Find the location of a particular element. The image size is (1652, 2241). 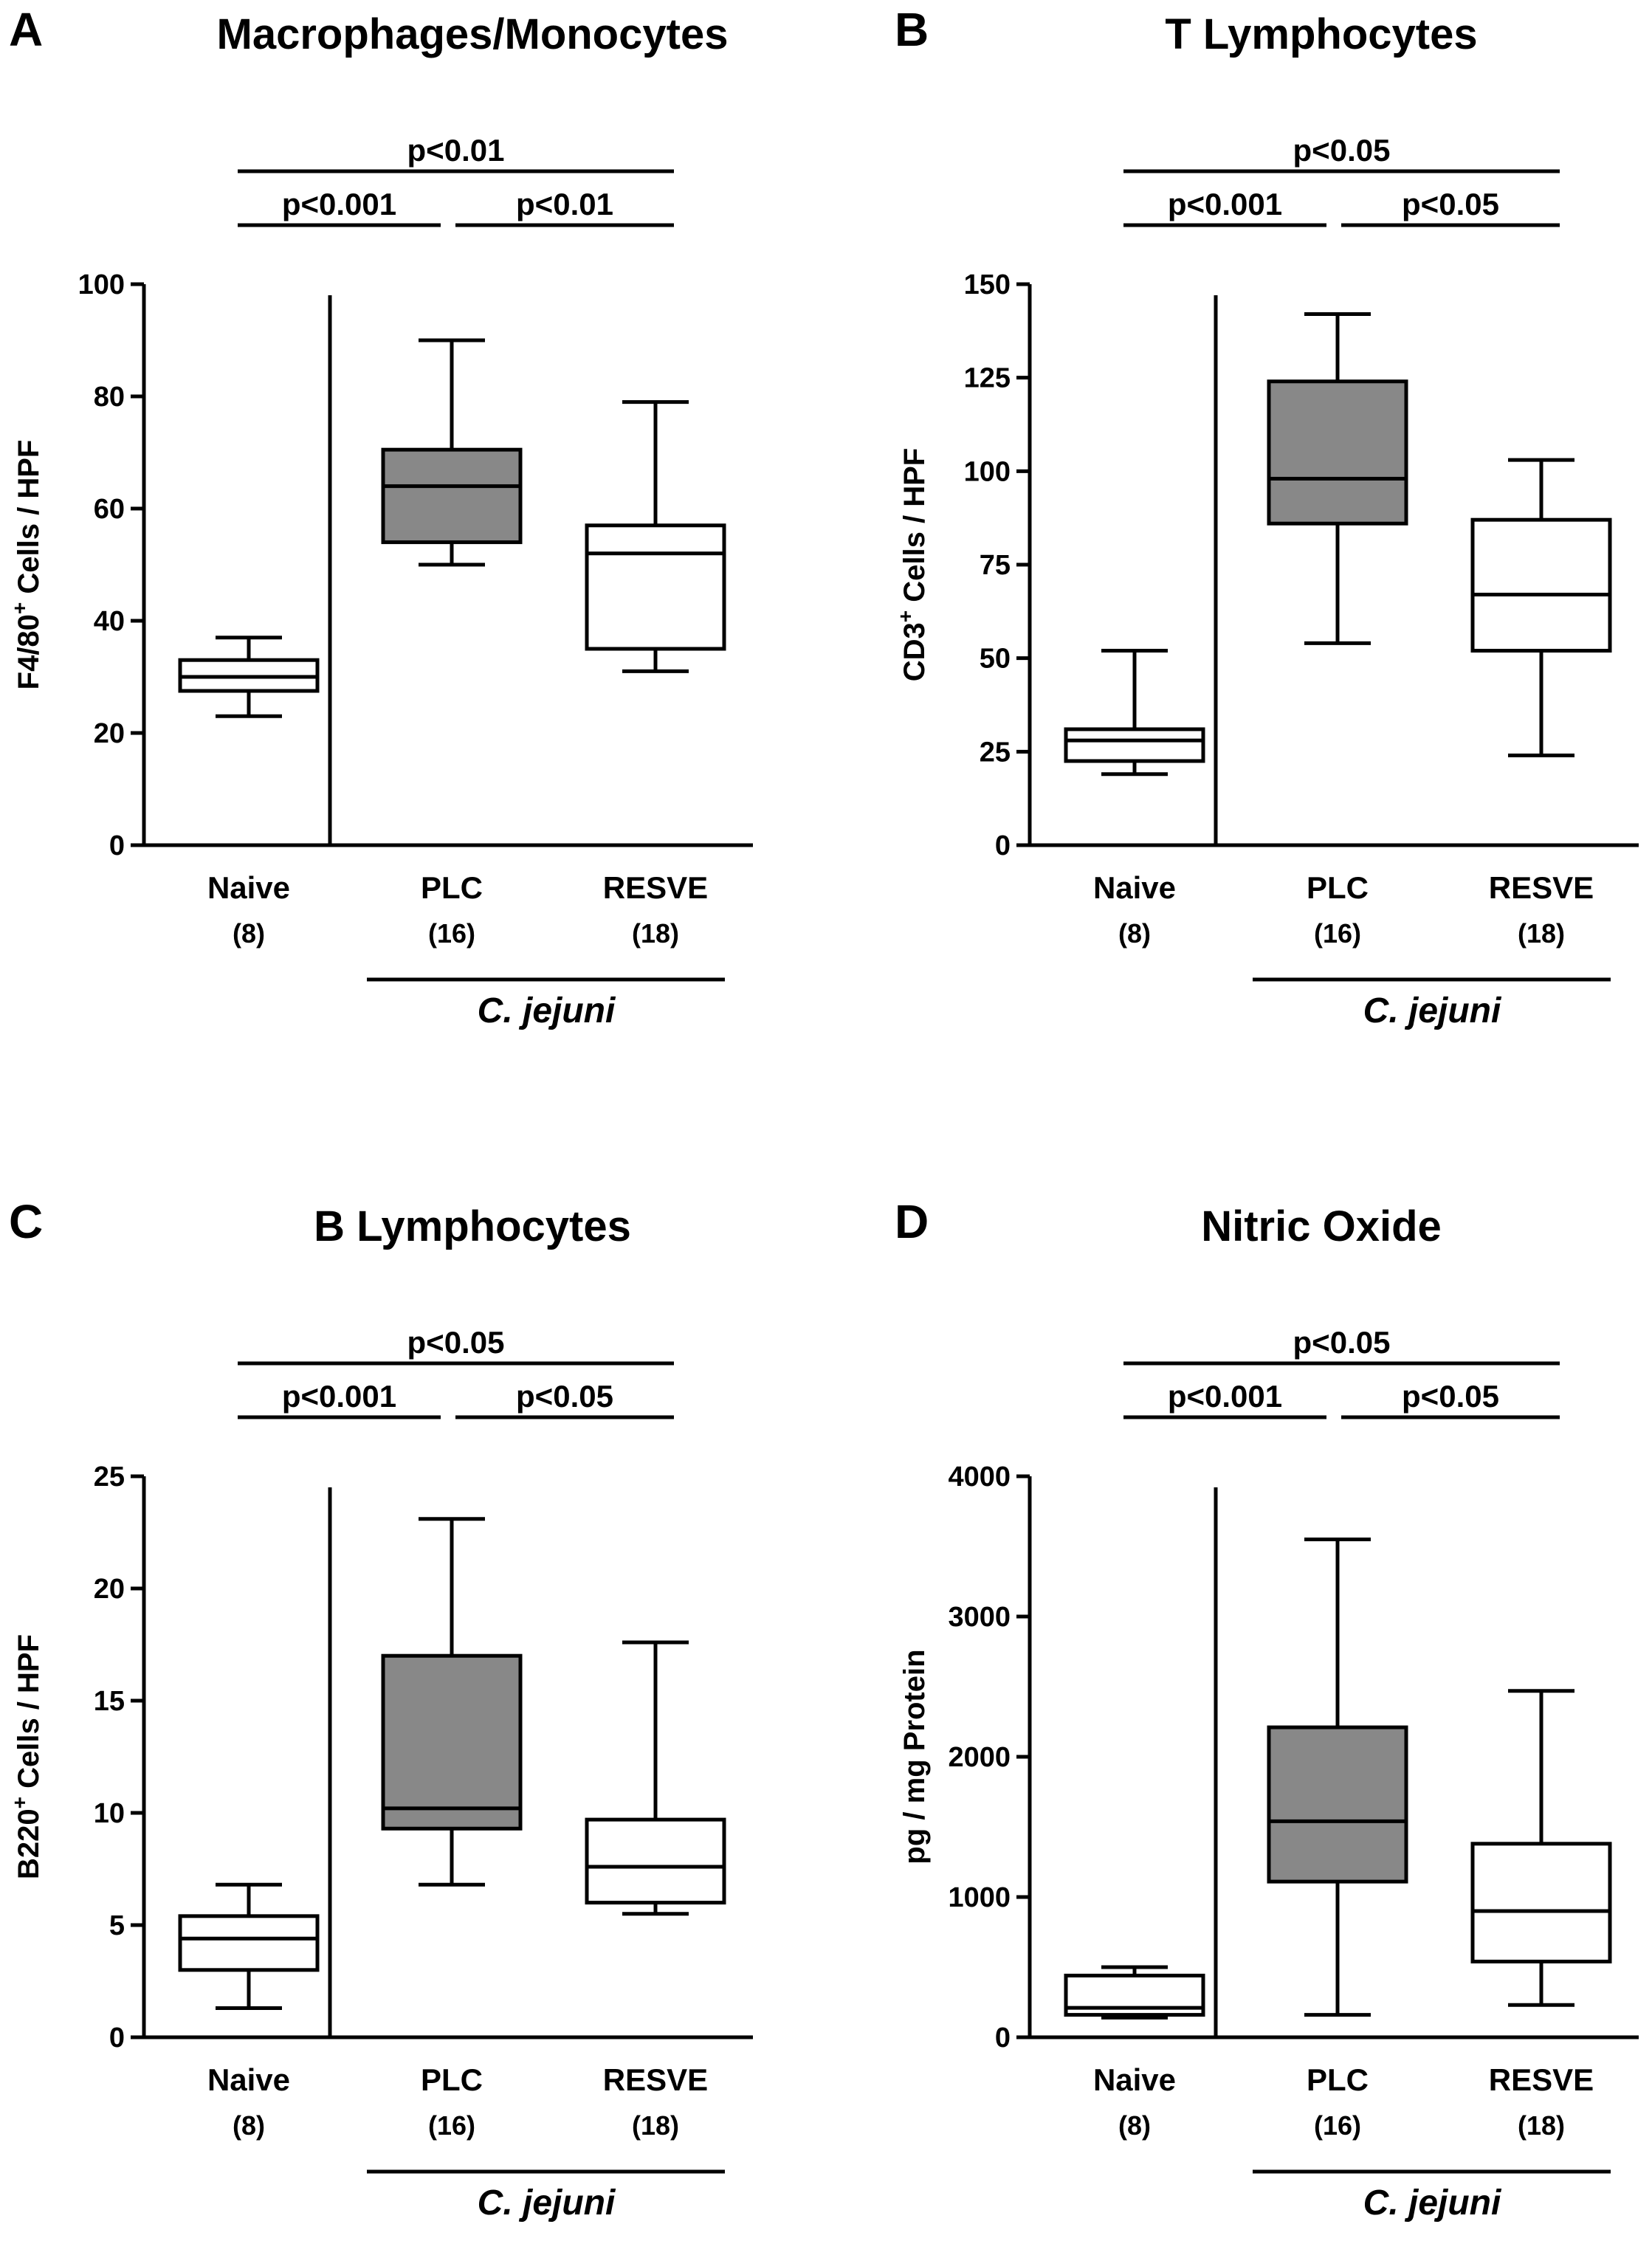

y-tick-label: 15 is located at coordinates (109, 1701).